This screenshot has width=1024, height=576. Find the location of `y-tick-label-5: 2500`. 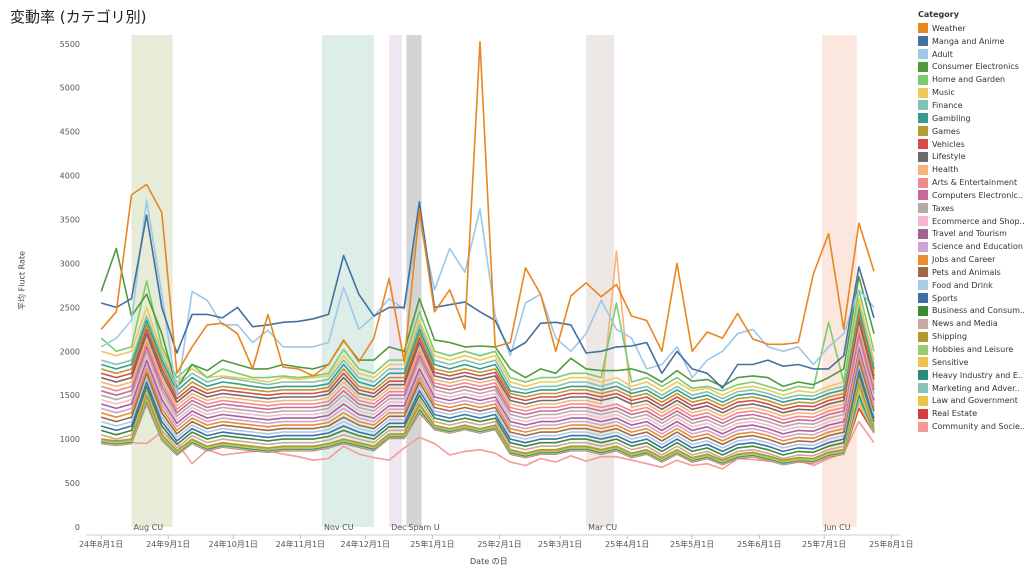

y-tick-label-5: 2500 is located at coordinates (70, 307).